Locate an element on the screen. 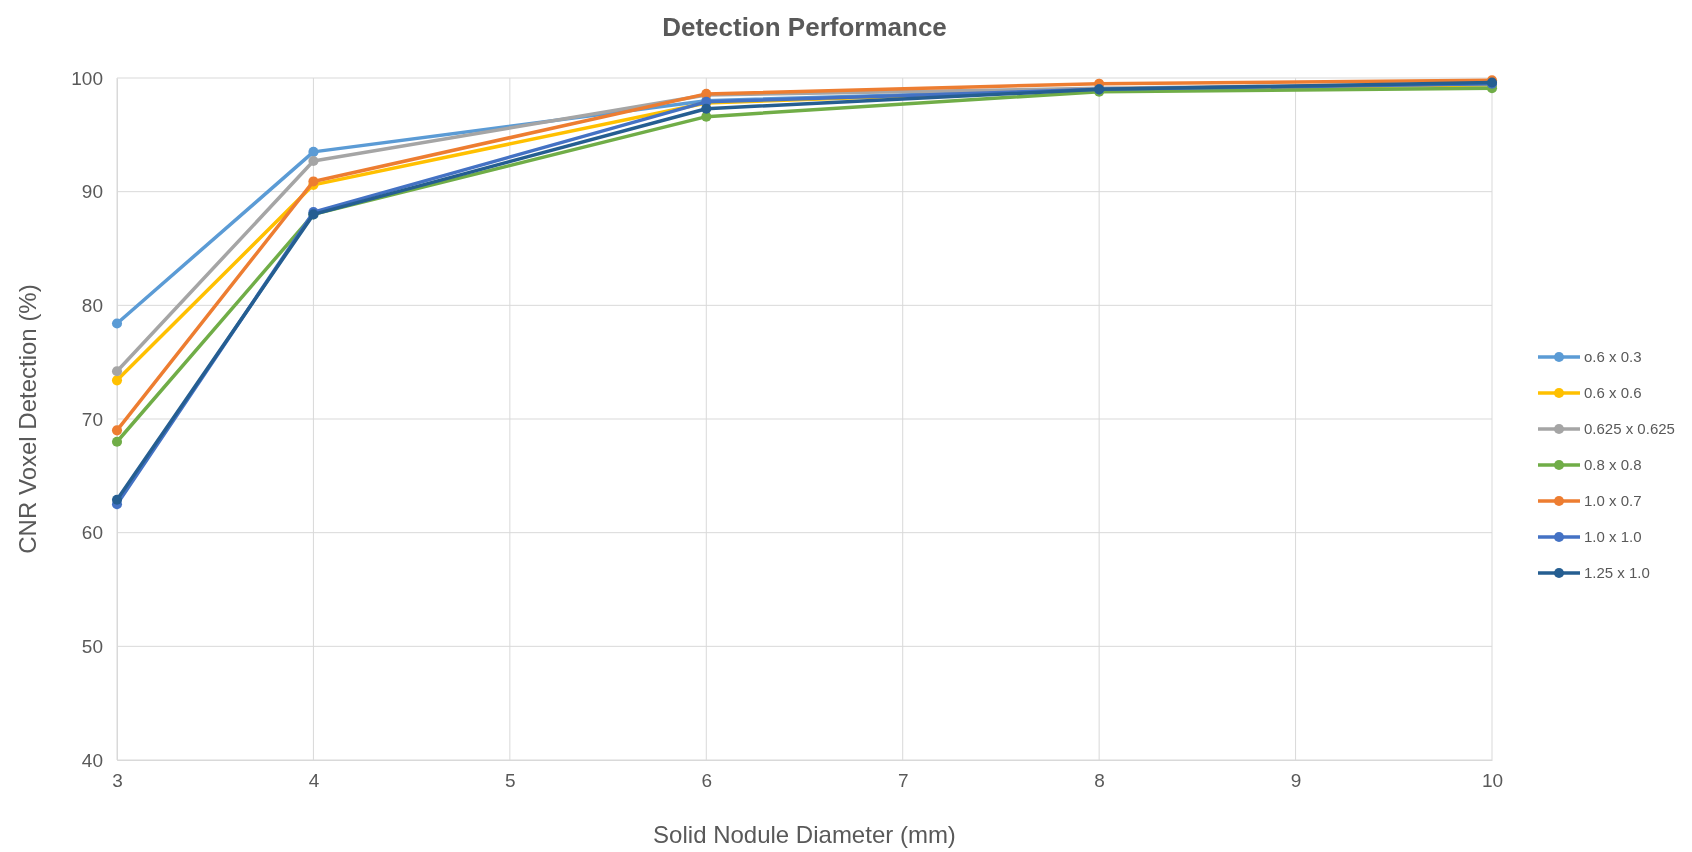  x-tick-label: 6 is located at coordinates (707, 781).